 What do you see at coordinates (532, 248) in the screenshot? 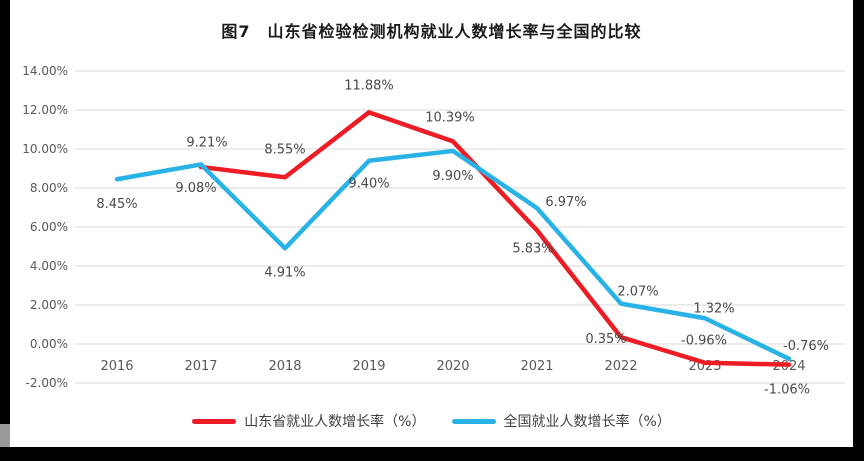
I see `data-label: 5.83%` at bounding box center [532, 248].